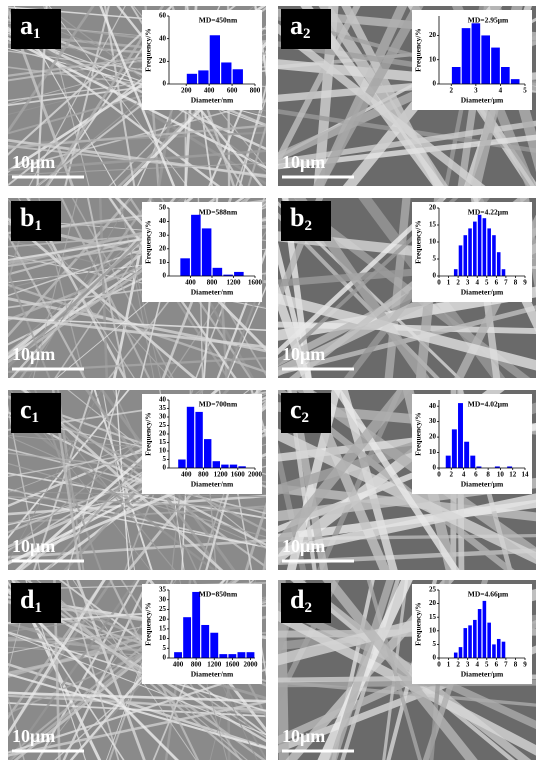 The width and height of the screenshot is (544, 766). I want to click on panel-label: a2, so click(300, 26).